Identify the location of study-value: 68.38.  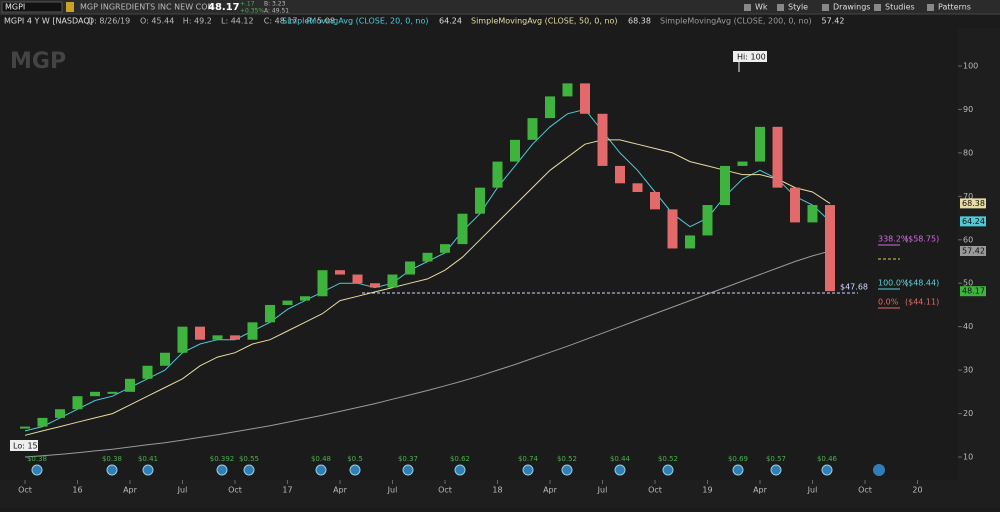
(639, 21).